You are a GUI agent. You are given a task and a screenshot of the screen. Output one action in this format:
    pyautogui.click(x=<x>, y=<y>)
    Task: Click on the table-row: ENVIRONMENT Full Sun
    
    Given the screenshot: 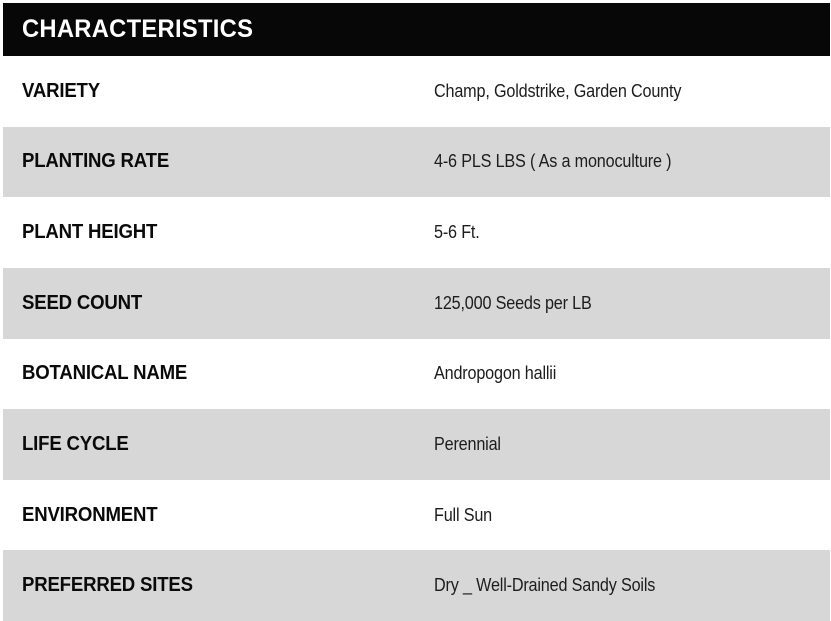 What is the action you would take?
    pyautogui.click(x=416, y=515)
    